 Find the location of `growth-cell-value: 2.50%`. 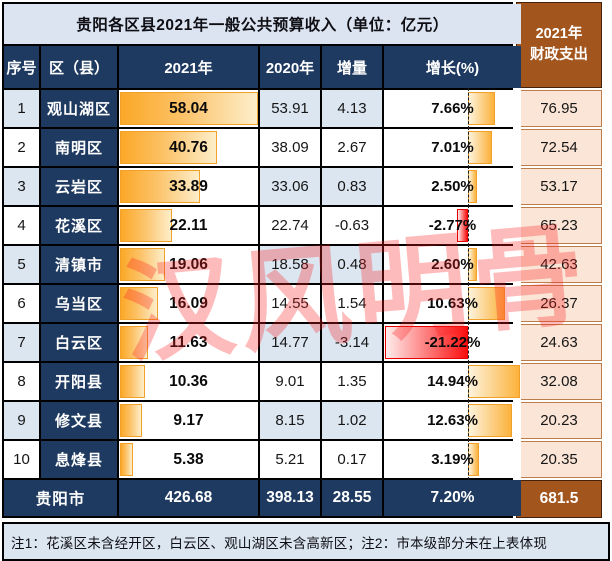

growth-cell-value: 2.50% is located at coordinates (452, 186).